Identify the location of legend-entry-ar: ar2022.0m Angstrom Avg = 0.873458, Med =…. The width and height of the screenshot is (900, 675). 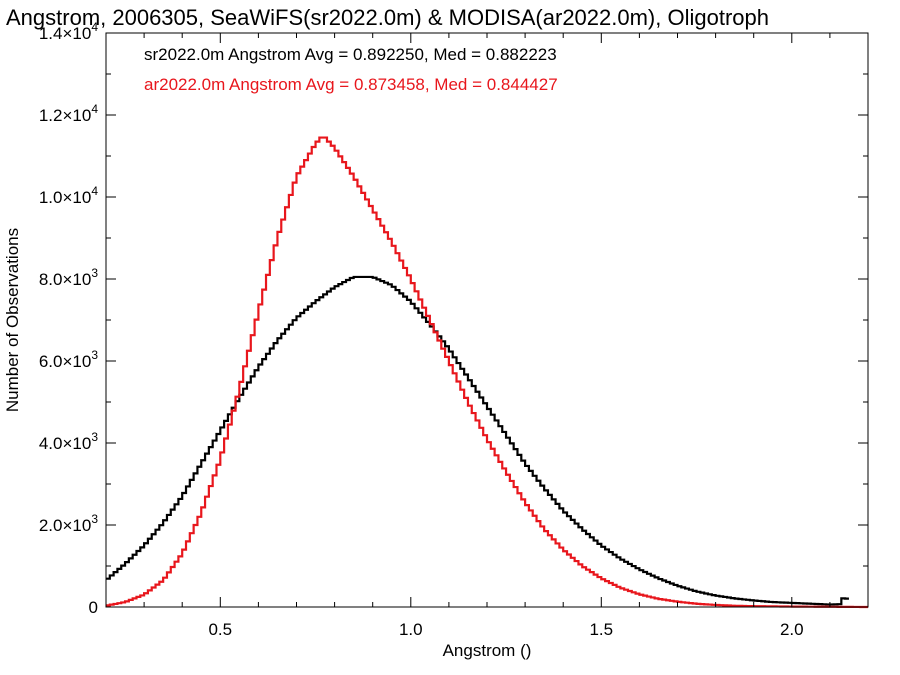
(351, 84).